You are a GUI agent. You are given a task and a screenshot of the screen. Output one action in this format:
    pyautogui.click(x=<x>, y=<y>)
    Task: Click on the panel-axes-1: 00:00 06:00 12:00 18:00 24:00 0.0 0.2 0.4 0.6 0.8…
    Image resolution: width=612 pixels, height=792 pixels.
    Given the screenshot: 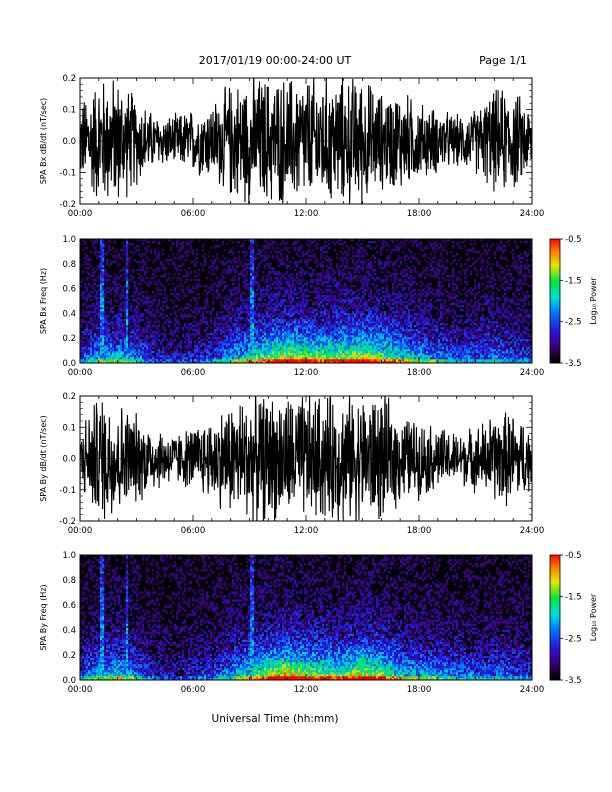 What is the action you would take?
    pyautogui.click(x=291, y=306)
    